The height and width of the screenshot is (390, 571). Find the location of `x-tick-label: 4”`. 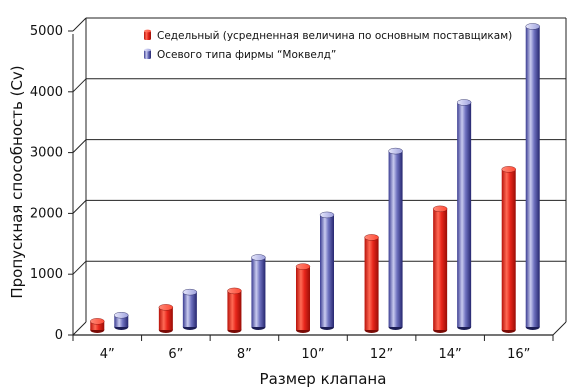

x-tick-label: 4” is located at coordinates (107, 354).